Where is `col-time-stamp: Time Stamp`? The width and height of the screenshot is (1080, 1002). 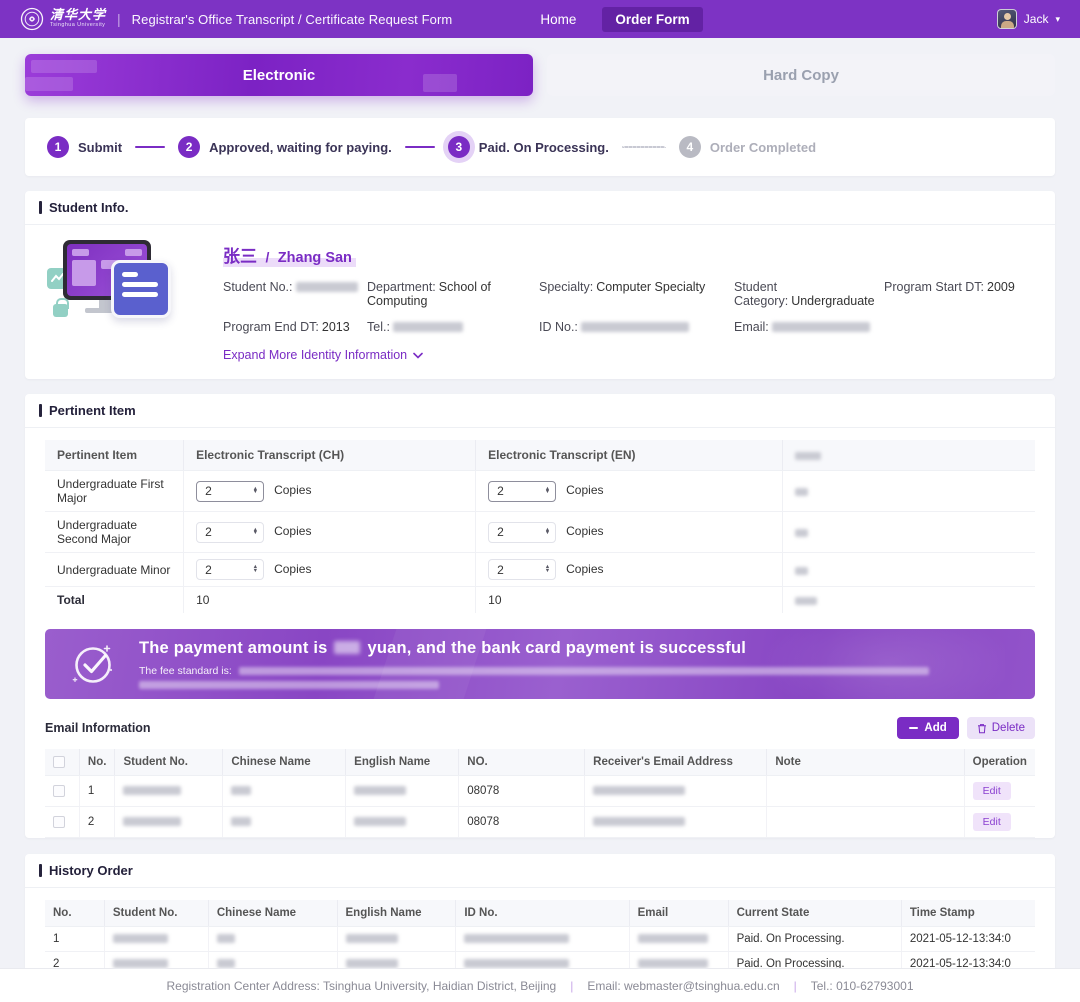 col-time-stamp: Time Stamp is located at coordinates (968, 914).